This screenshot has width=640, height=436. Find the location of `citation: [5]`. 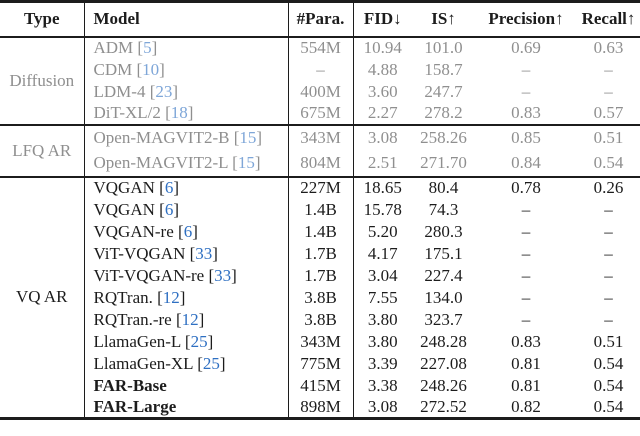

citation: [5] is located at coordinates (147, 47).